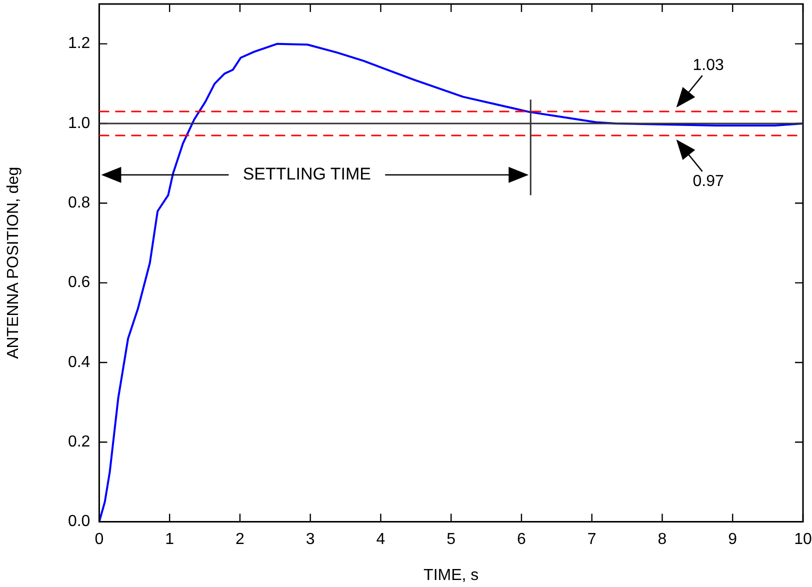  I want to click on y-tick-label: 0.0, so click(79, 521).